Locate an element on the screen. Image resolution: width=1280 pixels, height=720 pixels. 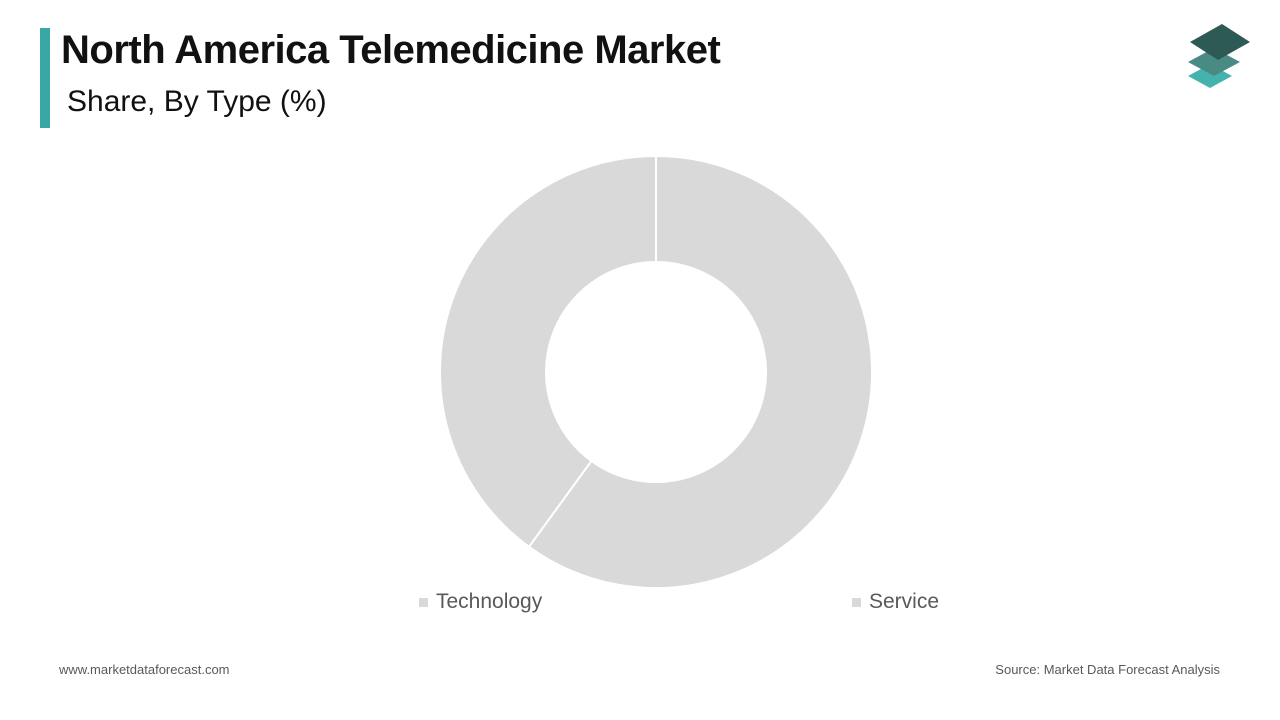
legend-swatch-technology is located at coordinates (423, 602).